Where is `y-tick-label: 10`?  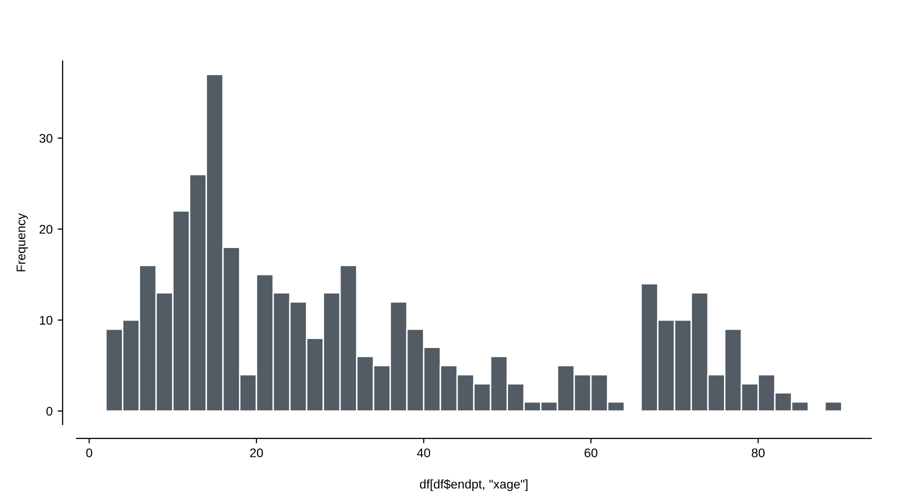 y-tick-label: 10 is located at coordinates (46, 320).